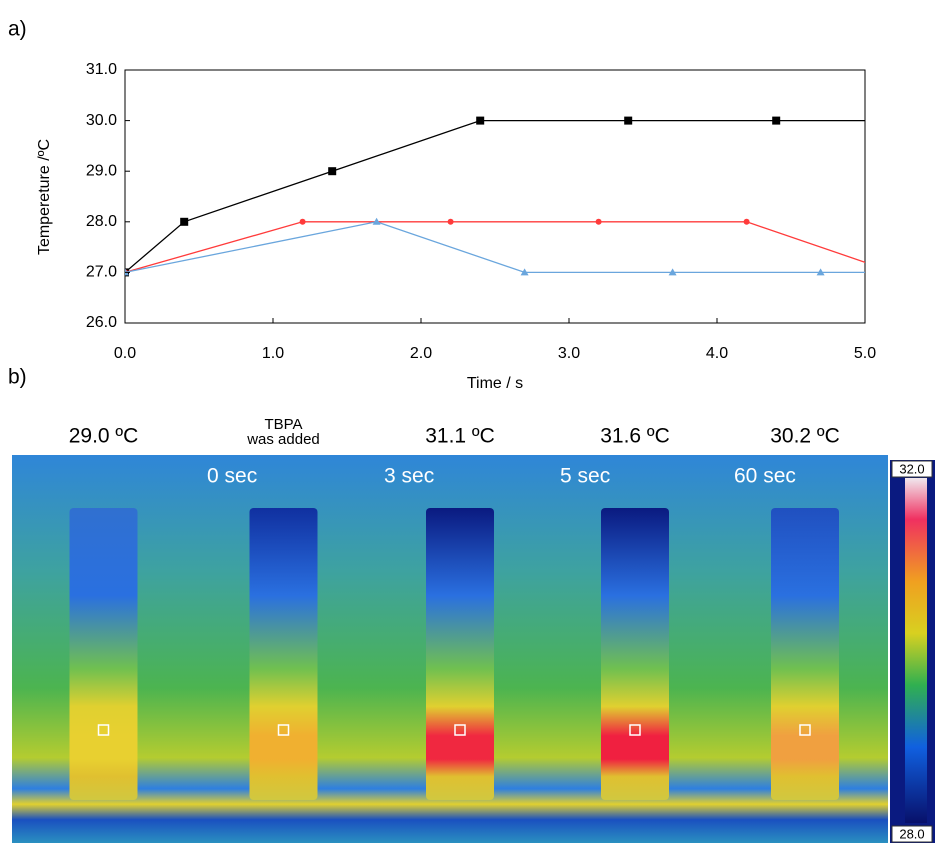 This screenshot has width=937, height=843. I want to click on x-tick-label: 1.0, so click(273, 353).